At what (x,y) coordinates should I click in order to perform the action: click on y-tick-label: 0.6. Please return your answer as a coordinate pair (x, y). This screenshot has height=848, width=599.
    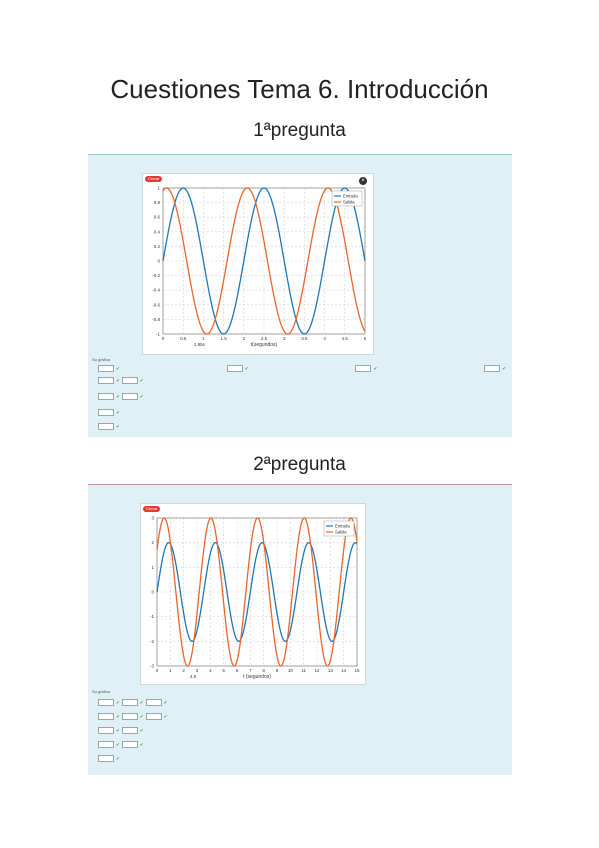
    Looking at the image, I should click on (157, 217).